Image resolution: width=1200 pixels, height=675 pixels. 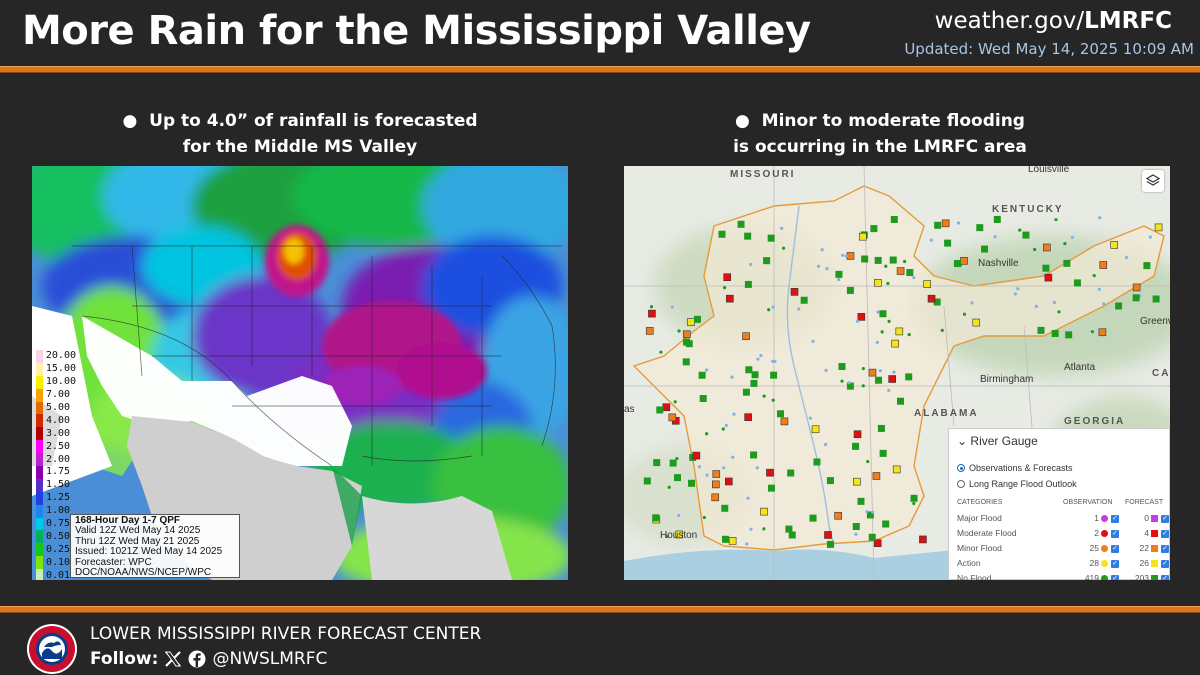 I want to click on radio-observations: Observations & Forecasts, so click(x=1015, y=468).